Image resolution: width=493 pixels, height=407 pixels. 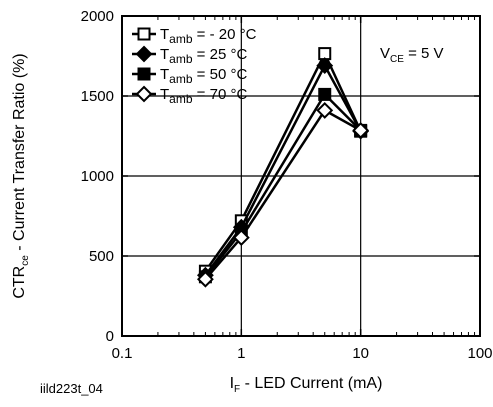 I want to click on legend-label: Tamb = - 20 °C, so click(x=208, y=36).